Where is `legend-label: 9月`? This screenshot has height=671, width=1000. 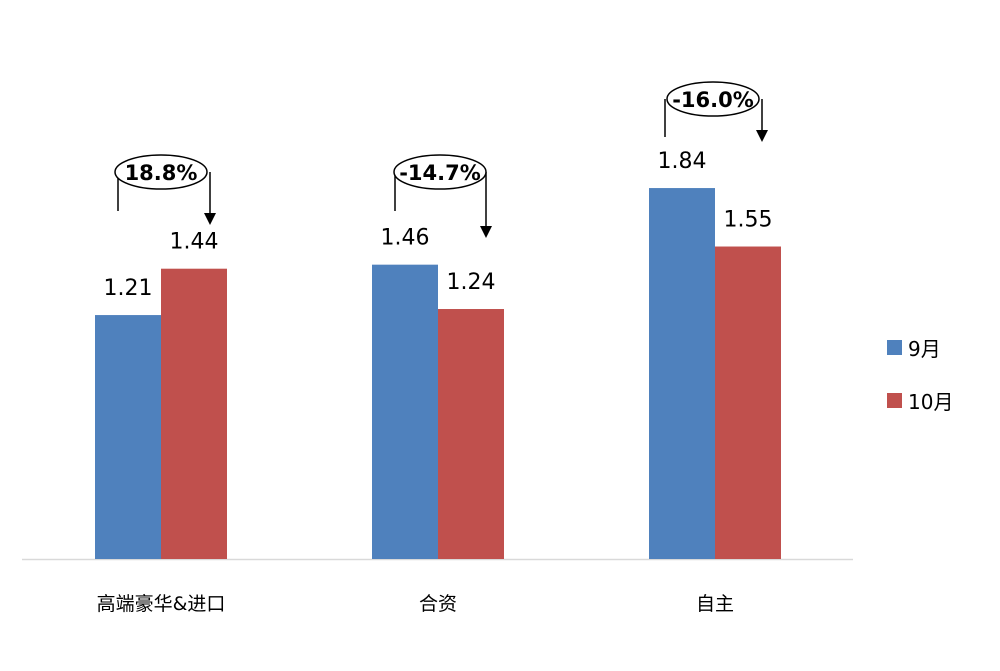 legend-label: 9月 is located at coordinates (924, 349).